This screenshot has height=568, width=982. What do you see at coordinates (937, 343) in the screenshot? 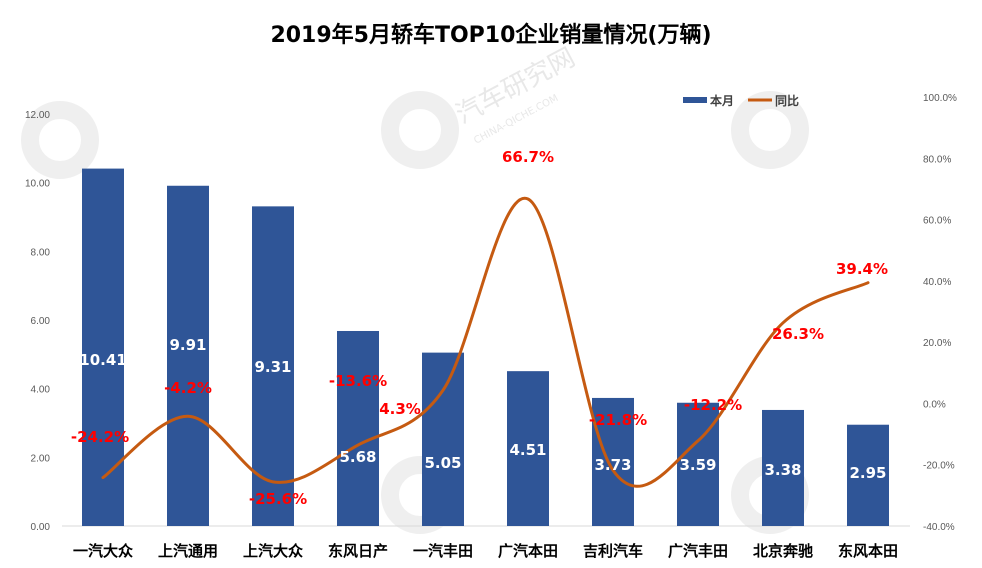
I see `right-axis-tick-label: 20.0%` at bounding box center [937, 343].